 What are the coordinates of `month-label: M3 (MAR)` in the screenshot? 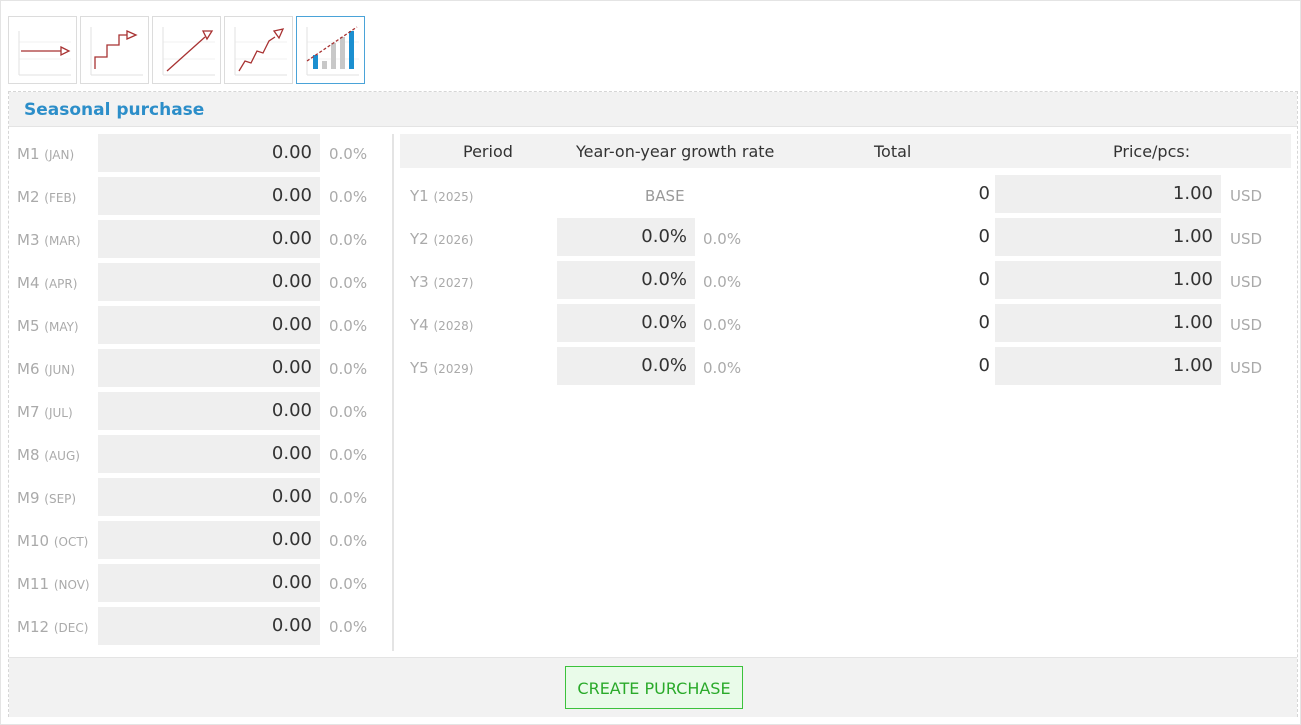 It's located at (49, 240).